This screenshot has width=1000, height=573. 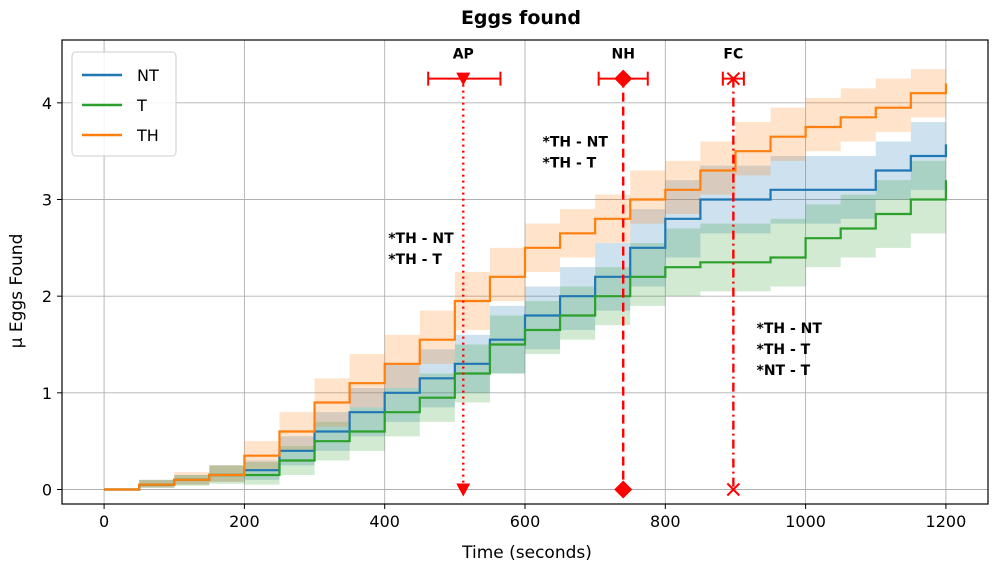 What do you see at coordinates (526, 553) in the screenshot?
I see `x-axis-label: Time (seconds)` at bounding box center [526, 553].